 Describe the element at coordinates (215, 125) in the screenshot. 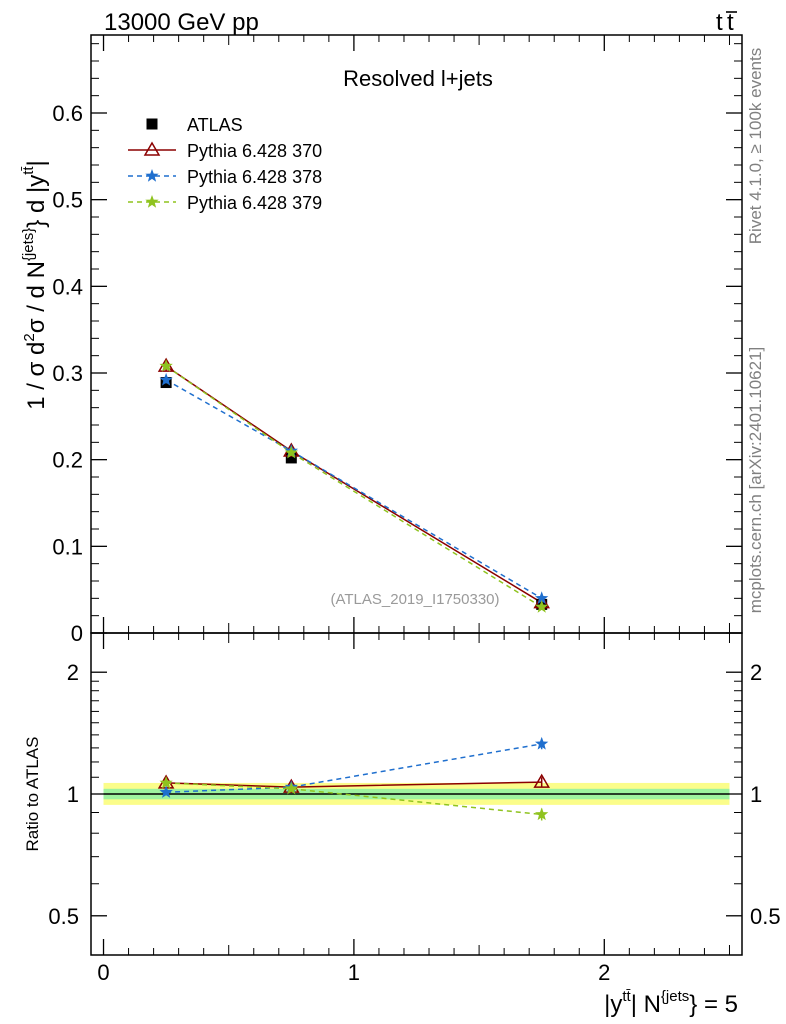

I see `legend-label: ATLAS` at that location.